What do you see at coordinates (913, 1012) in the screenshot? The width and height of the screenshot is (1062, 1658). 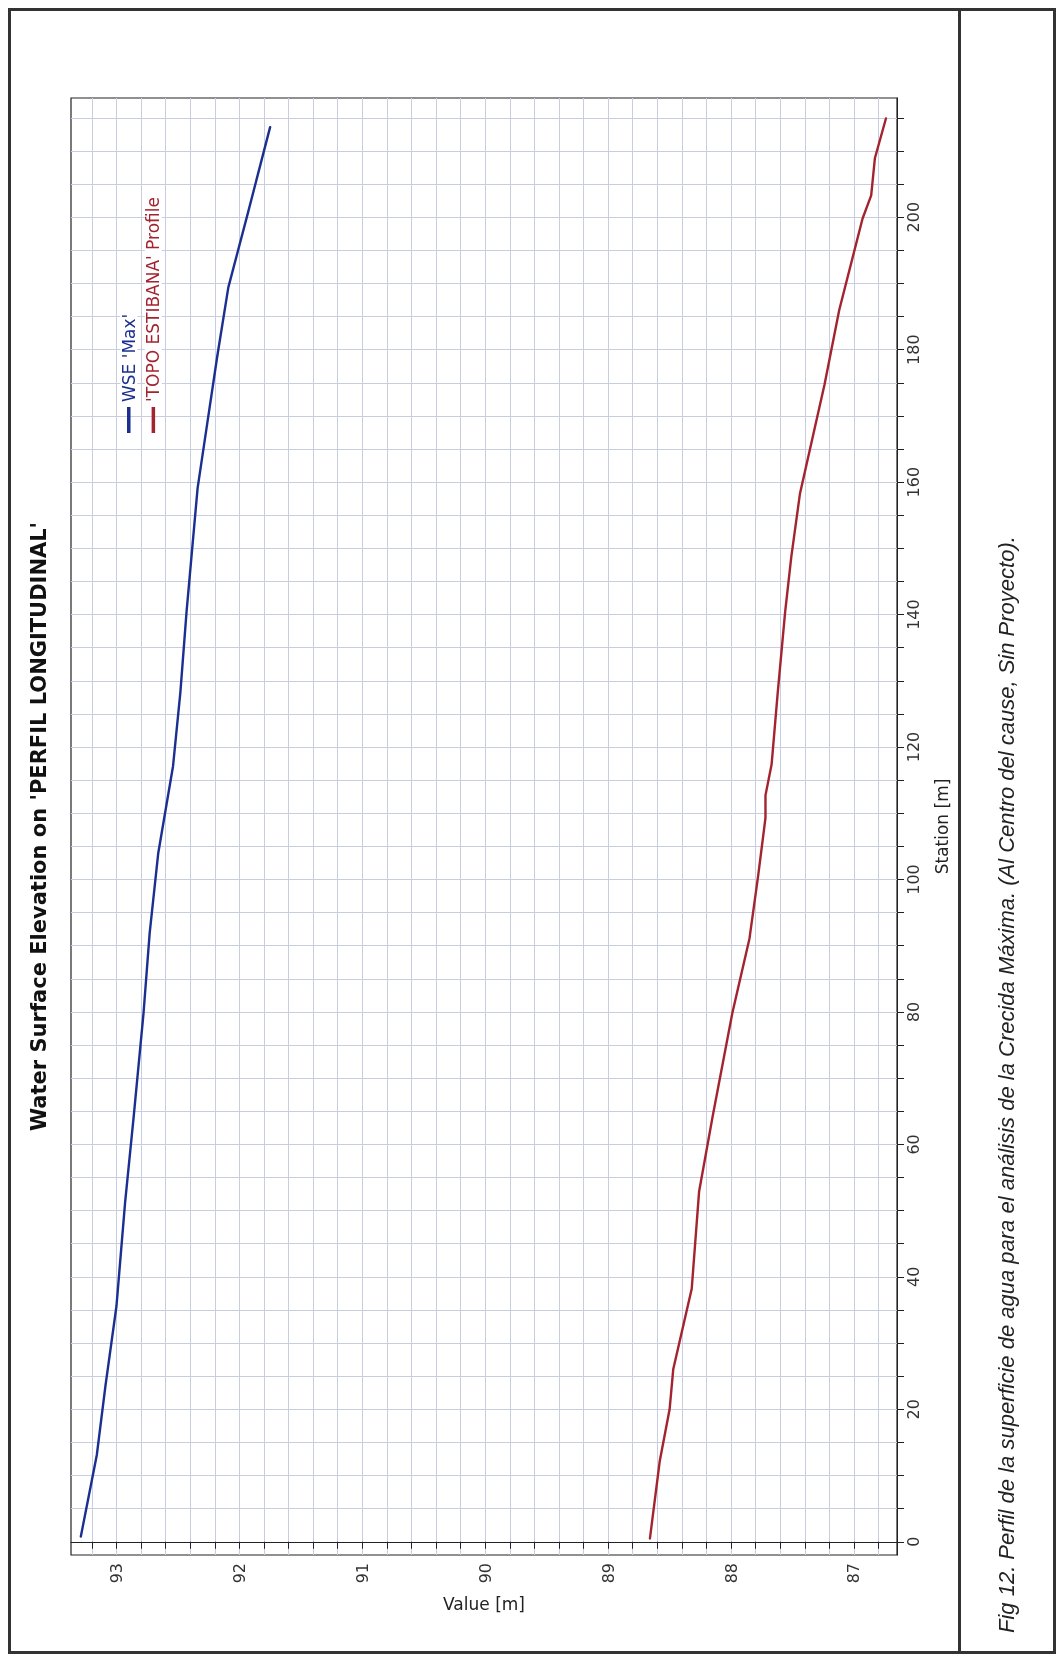 I see `y-tick-label: 80` at bounding box center [913, 1012].